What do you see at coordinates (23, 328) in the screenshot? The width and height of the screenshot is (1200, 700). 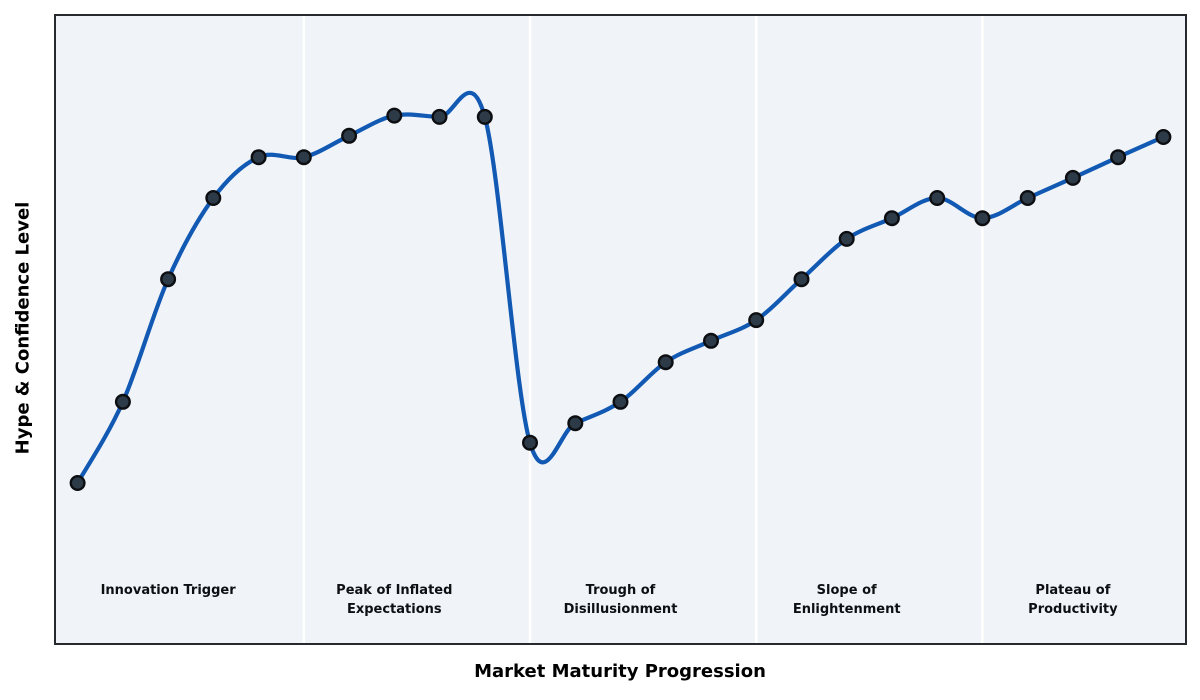 I see `y-axis-title: Hype & Confidence Level` at bounding box center [23, 328].